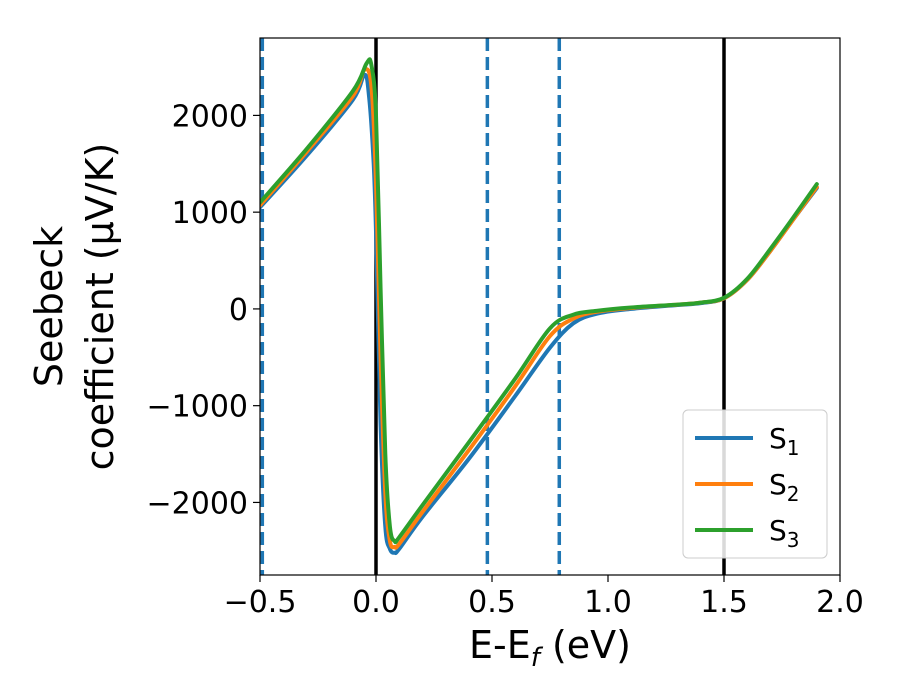 The width and height of the screenshot is (900, 700). Describe the element at coordinates (500, 645) in the screenshot. I see `x-axis-title-main: E-E` at that location.